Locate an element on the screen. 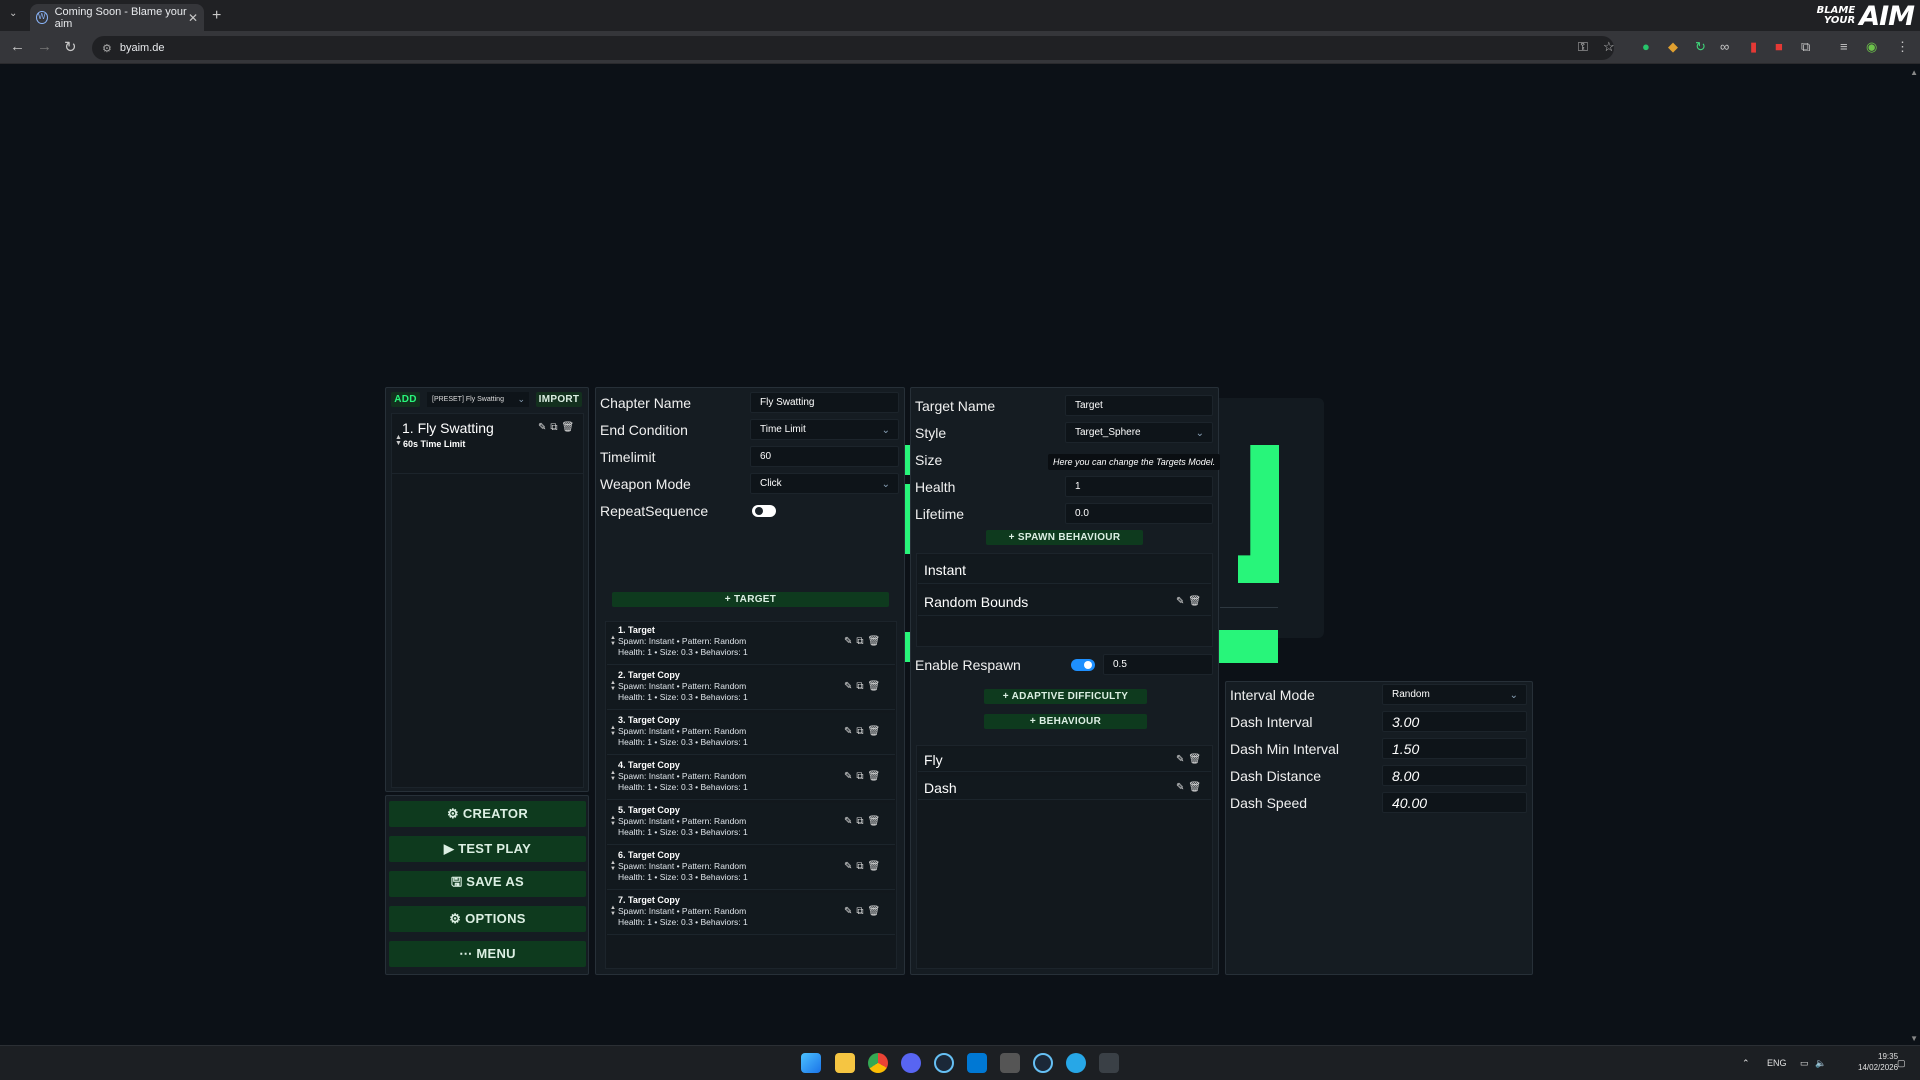 The image size is (1920, 1080). enable-respawn-toggle is located at coordinates (1083, 665).